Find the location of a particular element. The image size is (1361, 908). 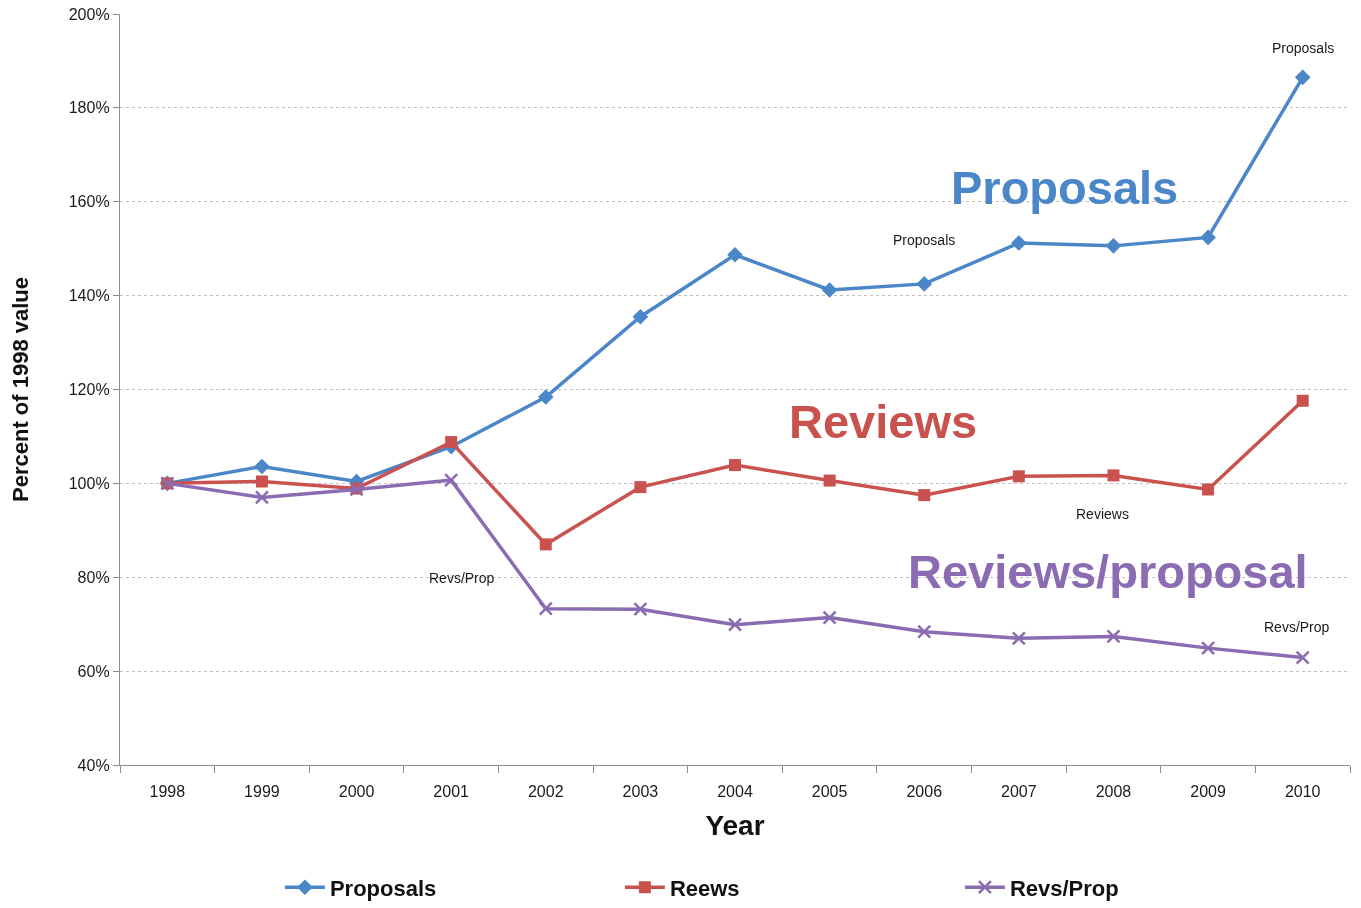

x-tick-label: 2001 is located at coordinates (451, 792).